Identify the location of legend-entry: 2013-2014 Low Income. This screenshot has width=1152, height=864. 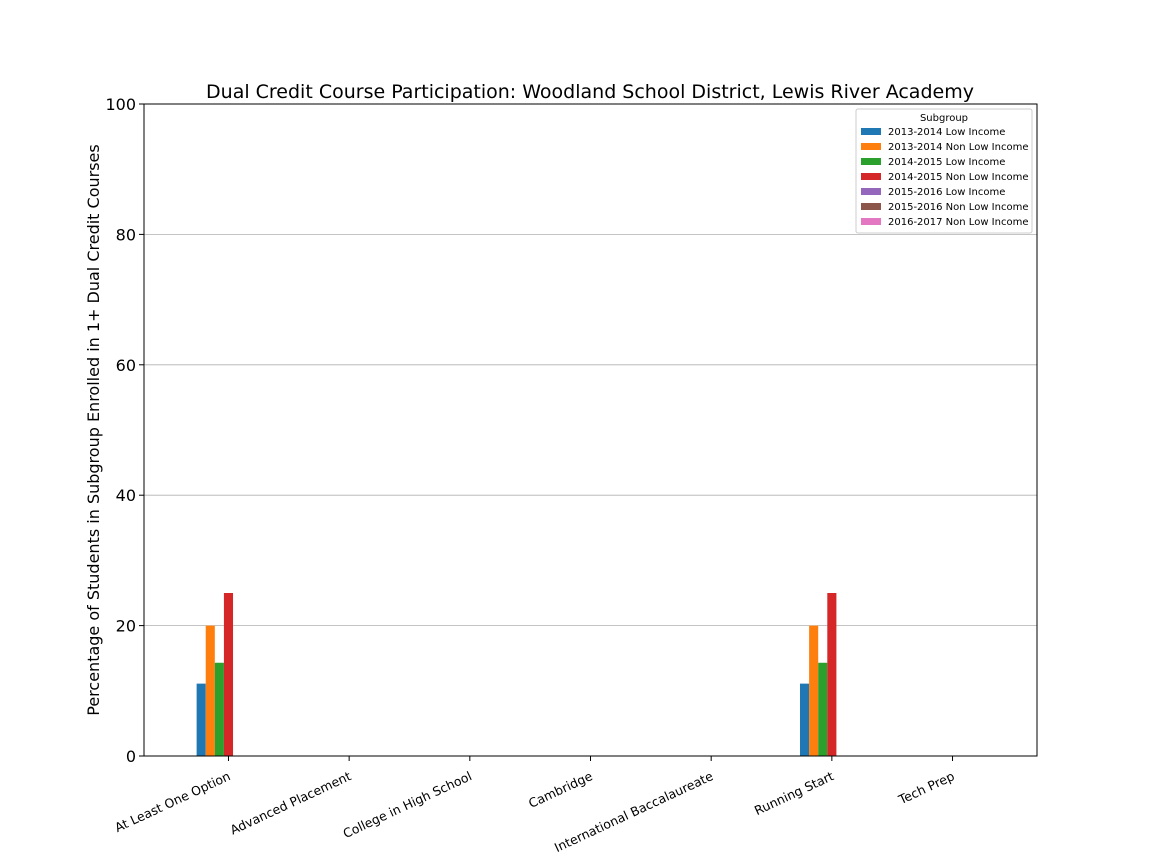
(946, 132).